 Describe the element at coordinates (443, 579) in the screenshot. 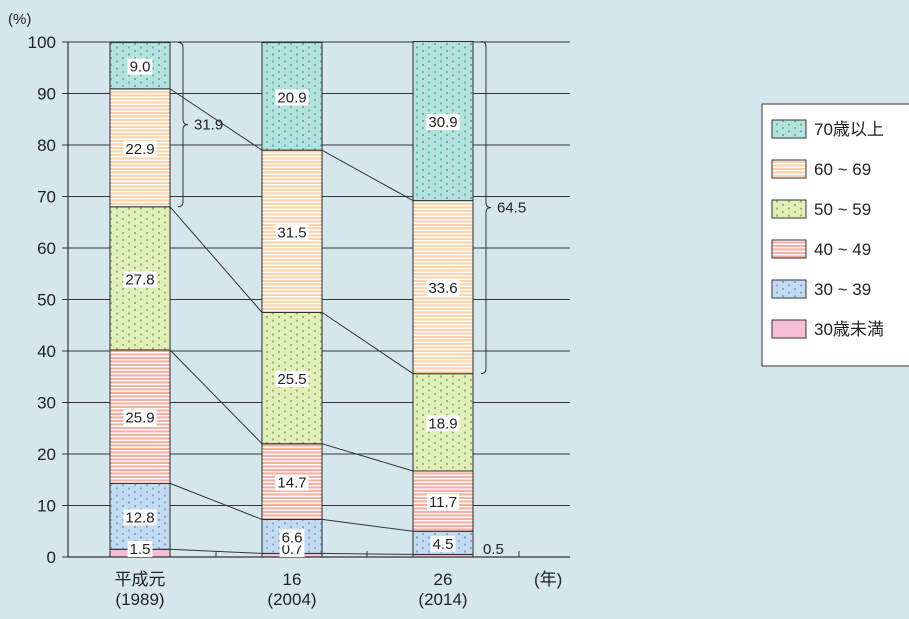

I see `x-category-label: 26` at that location.